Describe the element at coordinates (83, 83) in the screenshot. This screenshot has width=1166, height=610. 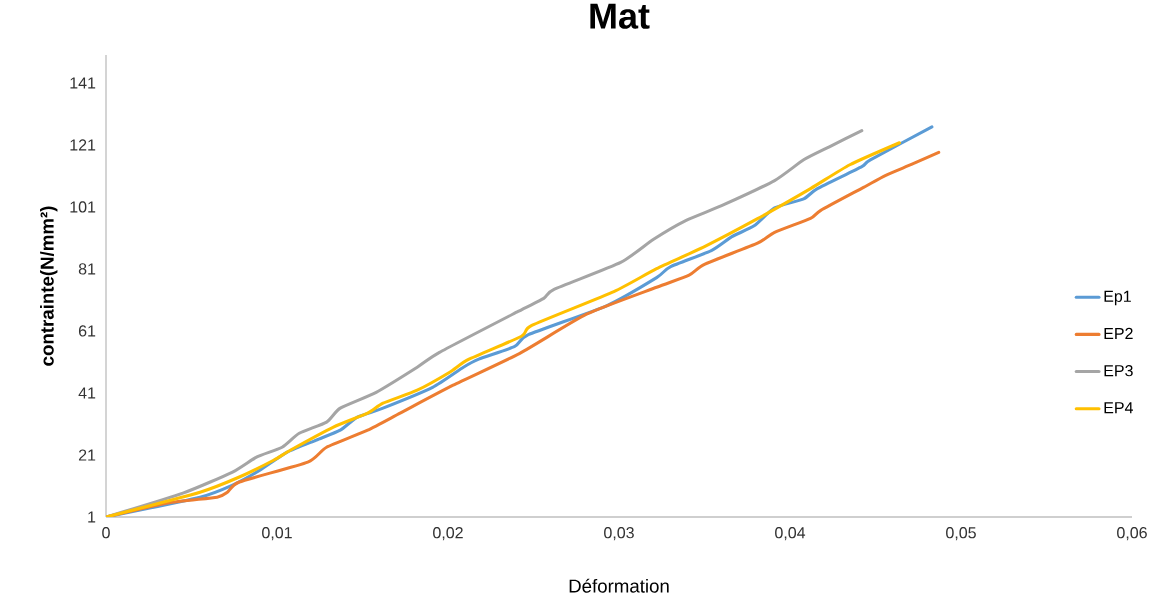
I see `y-tick-label: 141` at that location.